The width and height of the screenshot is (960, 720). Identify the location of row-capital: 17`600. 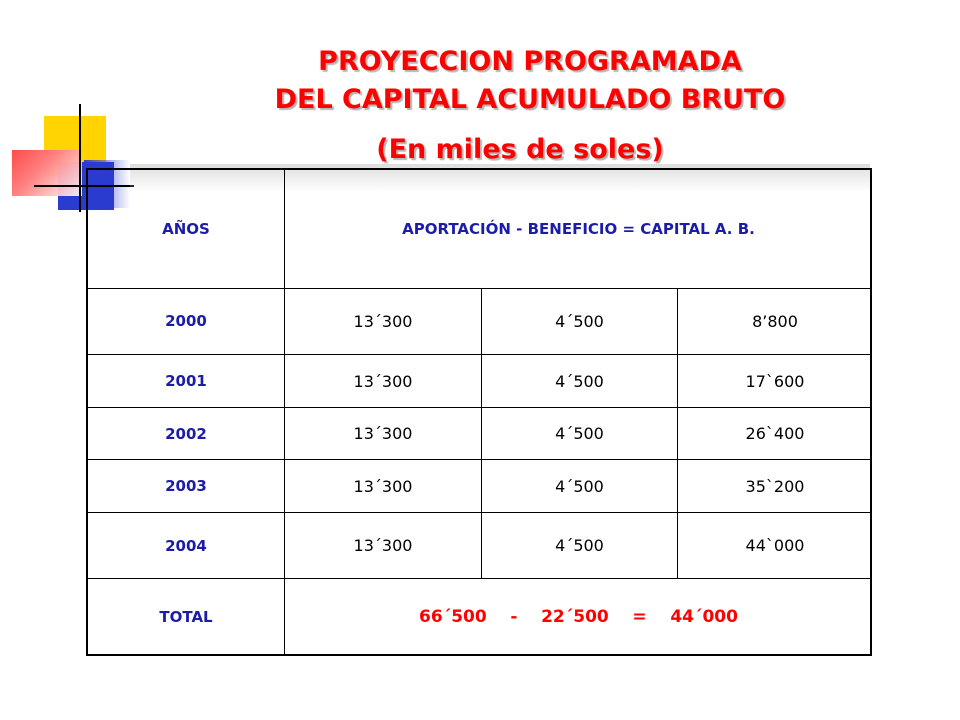
(775, 381).